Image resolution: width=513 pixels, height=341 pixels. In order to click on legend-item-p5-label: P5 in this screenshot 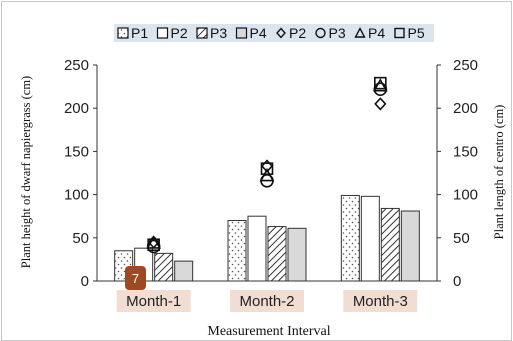, I will do `click(416, 33)`.